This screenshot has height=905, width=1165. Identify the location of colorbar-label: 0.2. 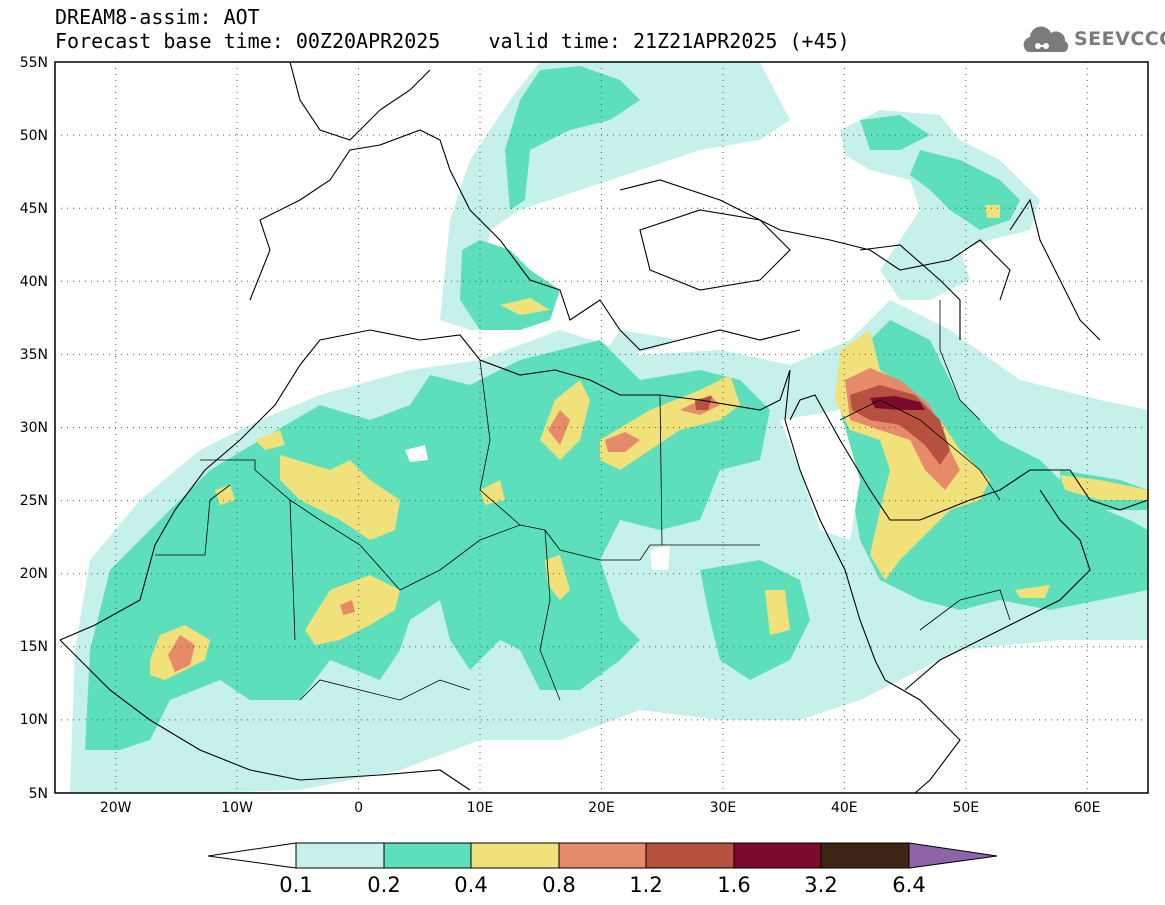
(383, 885).